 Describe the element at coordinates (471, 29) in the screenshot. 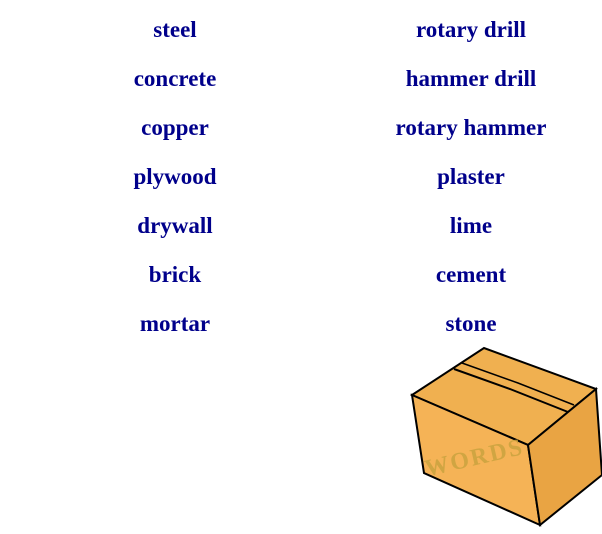

I see `word-rotary-drill: rotary drill` at that location.